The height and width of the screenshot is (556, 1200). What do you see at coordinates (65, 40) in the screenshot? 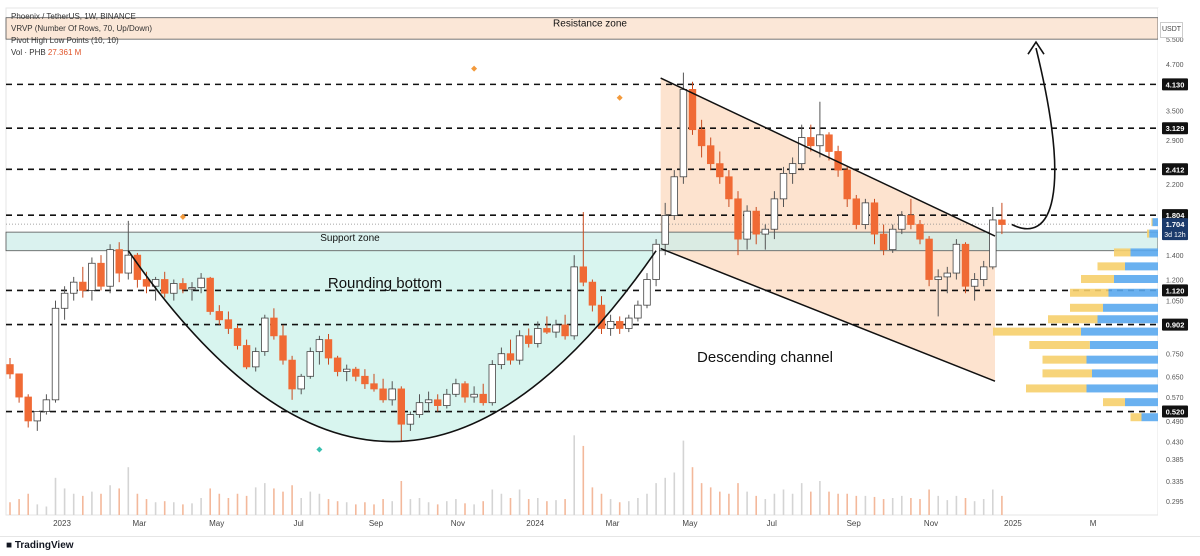
I see `indicator-pivot-label: Pivot High Low Points (10, 10)` at bounding box center [65, 40].